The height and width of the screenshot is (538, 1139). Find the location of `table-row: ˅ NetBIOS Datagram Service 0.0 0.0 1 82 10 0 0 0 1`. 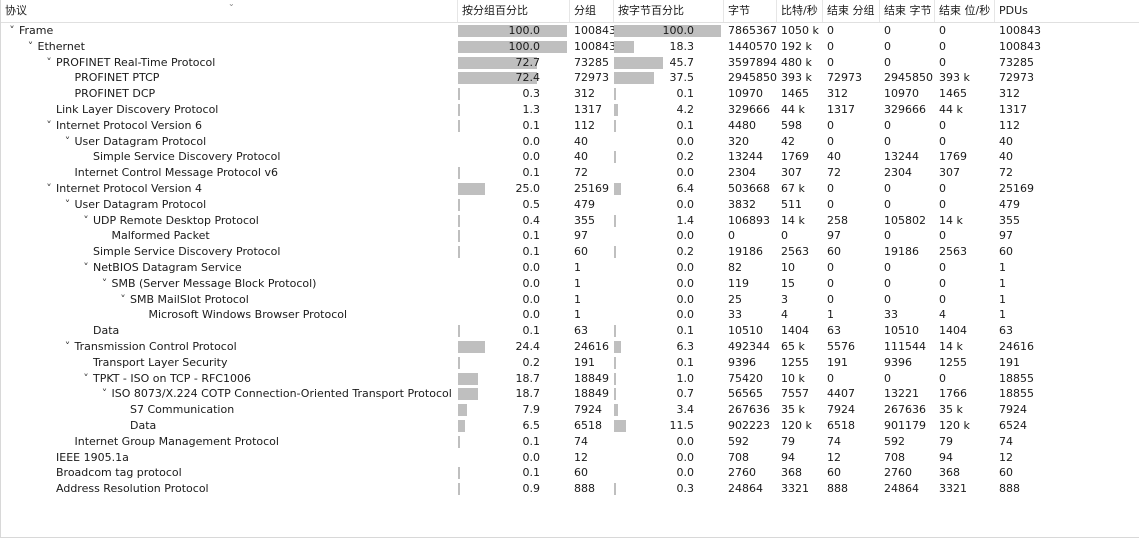

table-row: ˅ NetBIOS Datagram Service 0.0 0.0 1 82 10 0 0 0 1 is located at coordinates (570, 268).